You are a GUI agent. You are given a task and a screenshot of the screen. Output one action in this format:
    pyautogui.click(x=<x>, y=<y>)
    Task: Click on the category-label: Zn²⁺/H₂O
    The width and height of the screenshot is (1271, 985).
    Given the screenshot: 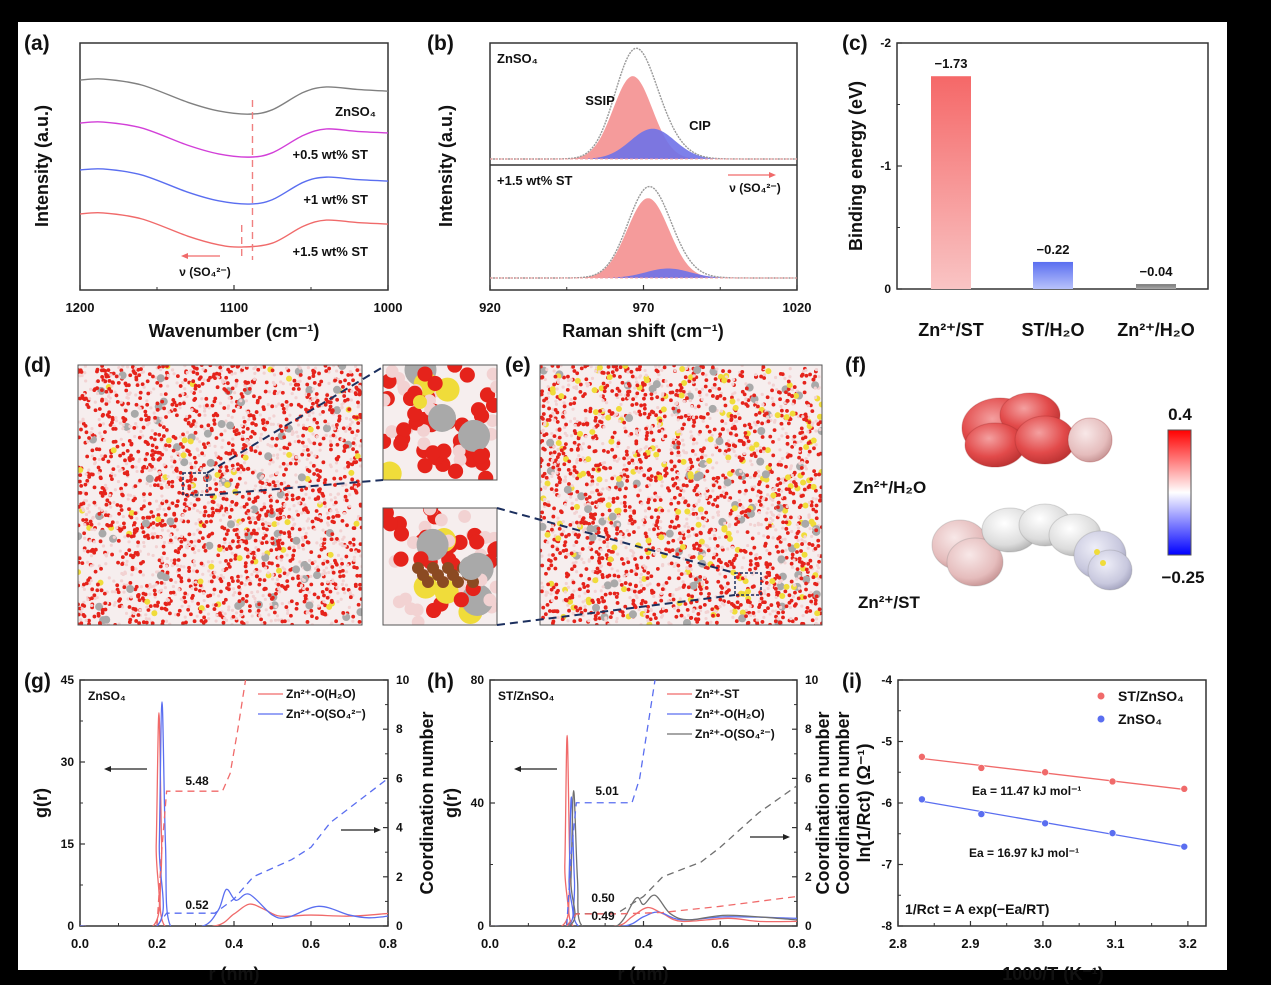 What is the action you would take?
    pyautogui.click(x=1155, y=330)
    